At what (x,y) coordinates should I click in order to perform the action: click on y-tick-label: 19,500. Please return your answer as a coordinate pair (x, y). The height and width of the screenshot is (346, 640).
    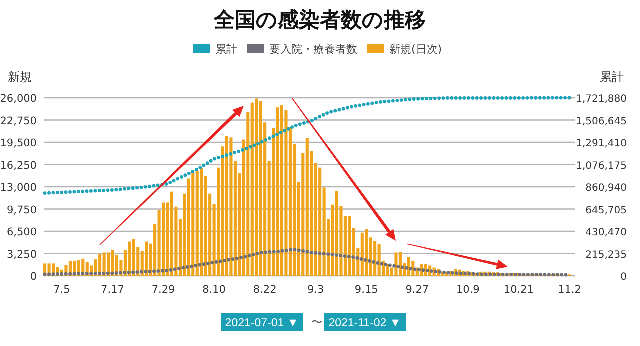
    Looking at the image, I should click on (18, 144).